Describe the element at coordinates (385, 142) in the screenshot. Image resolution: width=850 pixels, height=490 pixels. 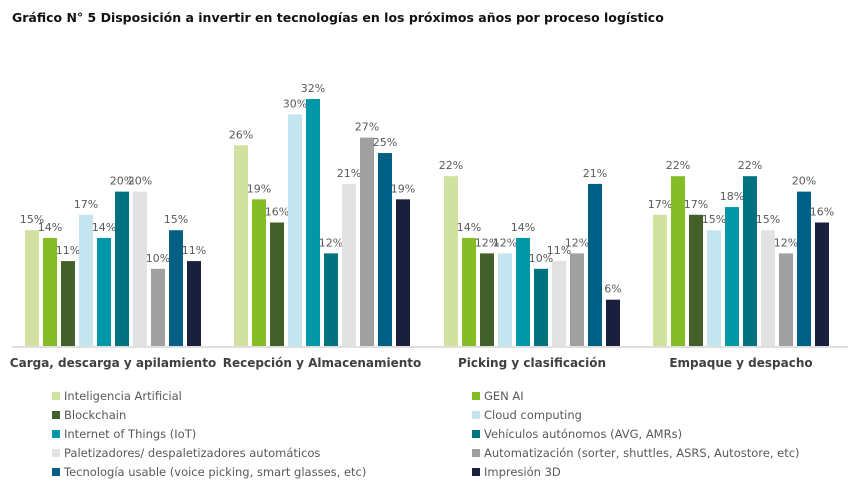
I see `data-label: 25%` at that location.